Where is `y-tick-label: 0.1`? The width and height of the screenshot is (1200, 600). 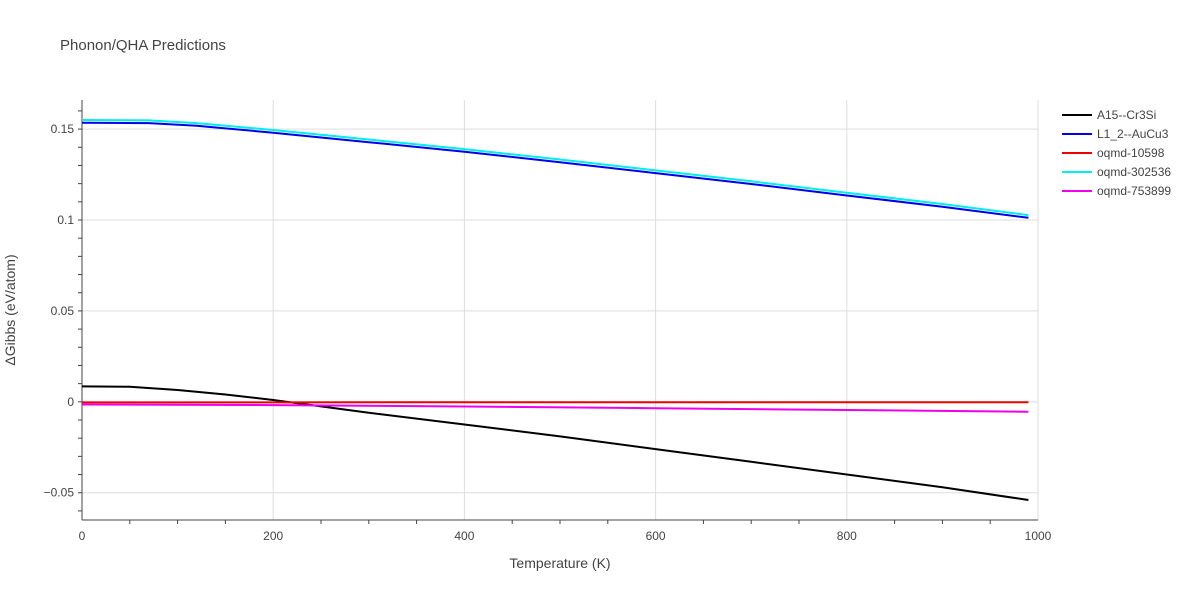 y-tick-label: 0.1 is located at coordinates (65, 220).